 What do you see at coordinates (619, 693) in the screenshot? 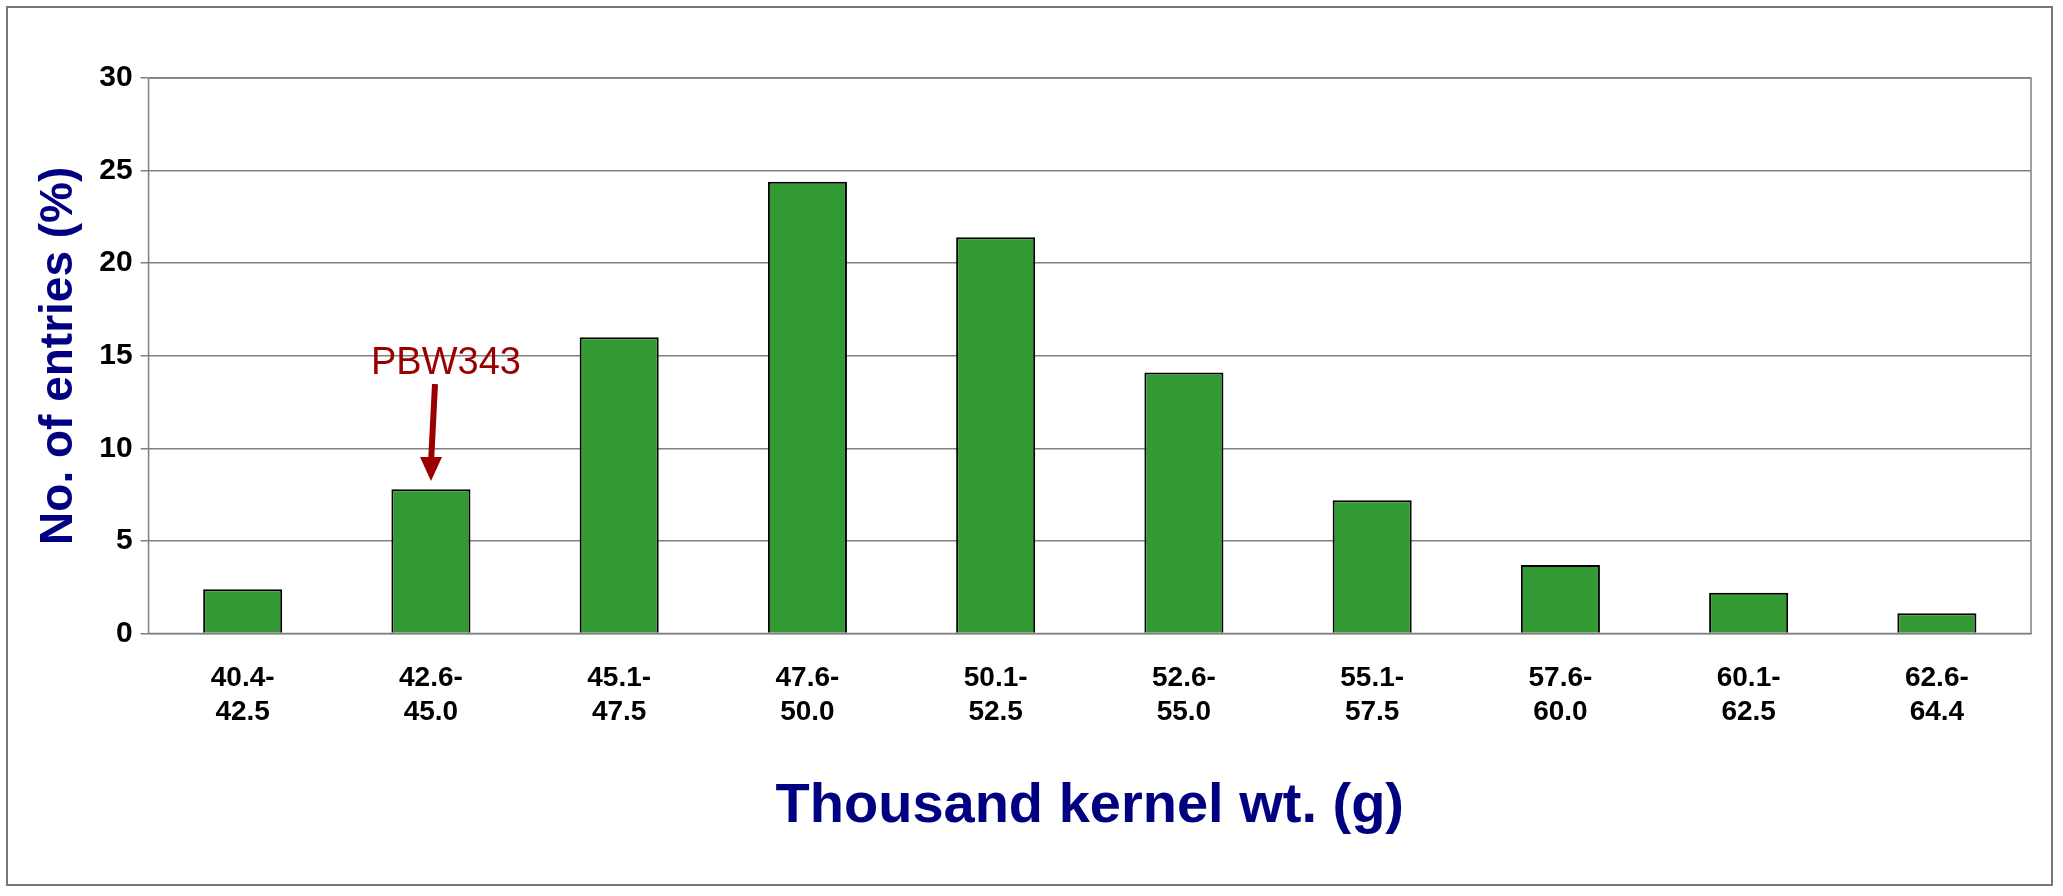
I see `x-tick-label: 45.1-47.5` at bounding box center [619, 693].